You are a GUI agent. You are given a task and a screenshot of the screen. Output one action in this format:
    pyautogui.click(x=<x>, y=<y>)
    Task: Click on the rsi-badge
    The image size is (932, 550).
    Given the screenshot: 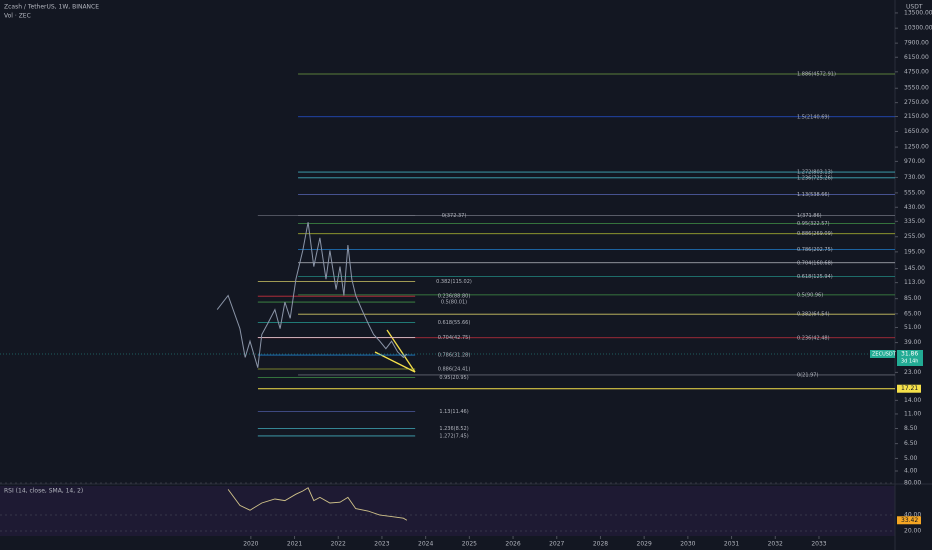 What is the action you would take?
    pyautogui.click(x=909, y=520)
    